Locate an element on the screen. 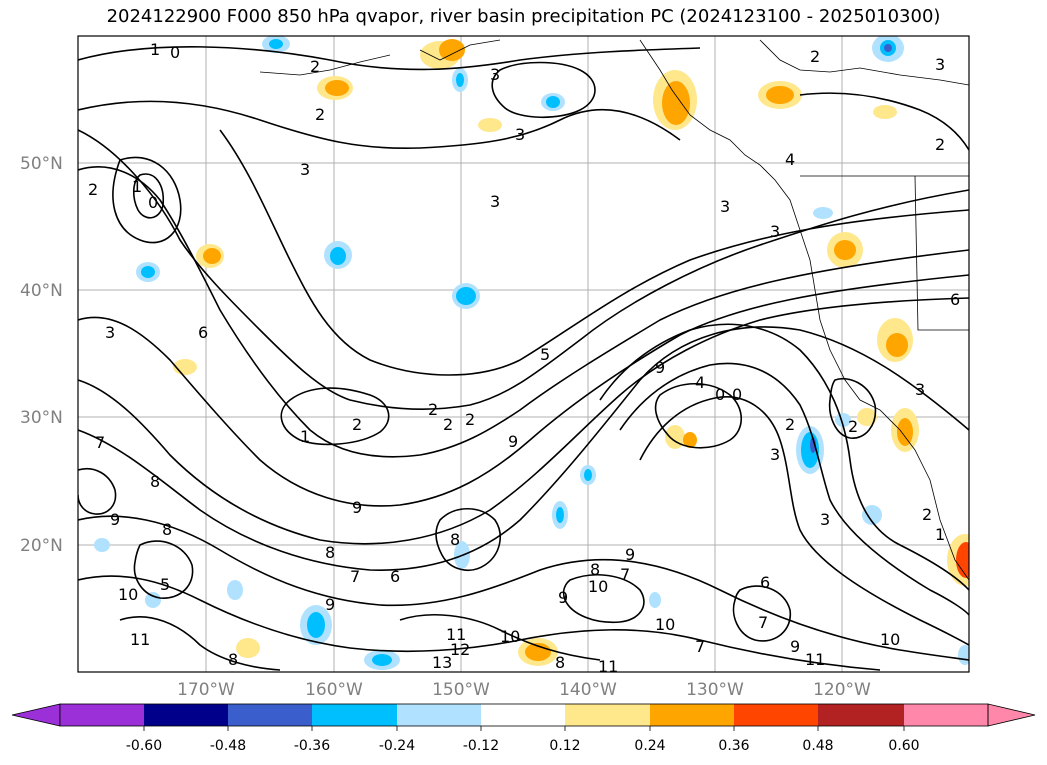 This screenshot has height=765, width=1047. colorbar-tick-label: -0.60 is located at coordinates (144, 746).